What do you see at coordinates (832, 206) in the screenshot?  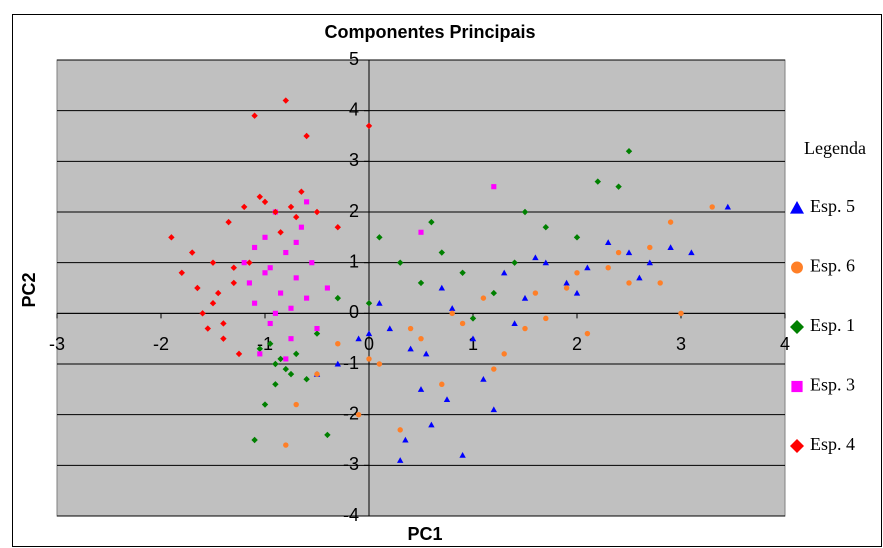 I see `legend-label: Esp. 5` at bounding box center [832, 206].